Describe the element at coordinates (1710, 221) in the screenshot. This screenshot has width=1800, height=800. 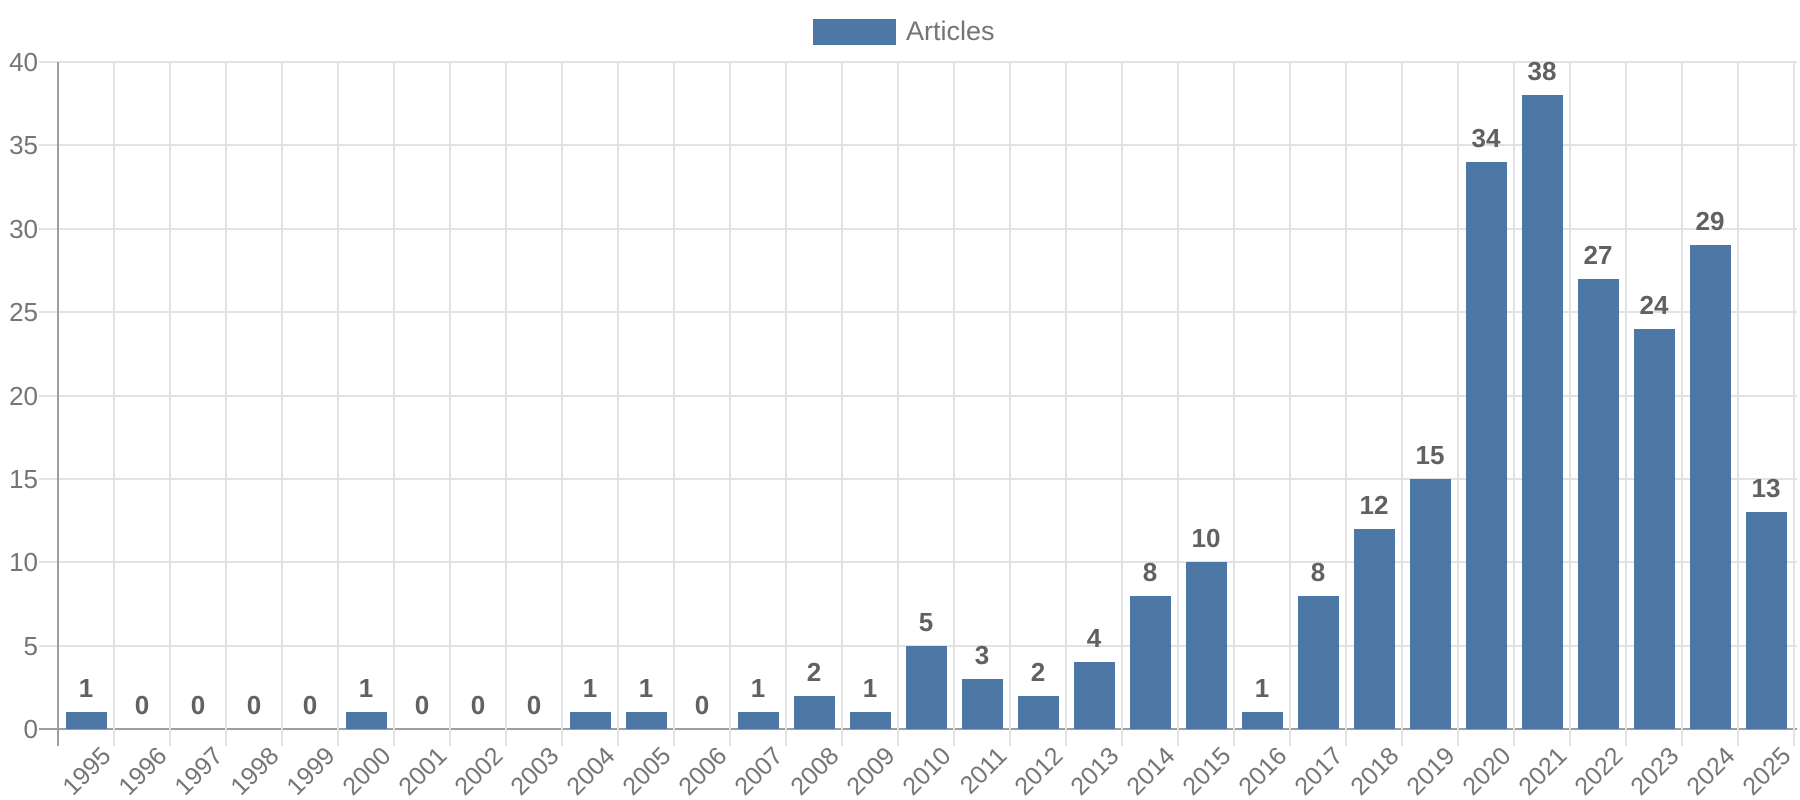
I see `value-label-2024: 29` at that location.